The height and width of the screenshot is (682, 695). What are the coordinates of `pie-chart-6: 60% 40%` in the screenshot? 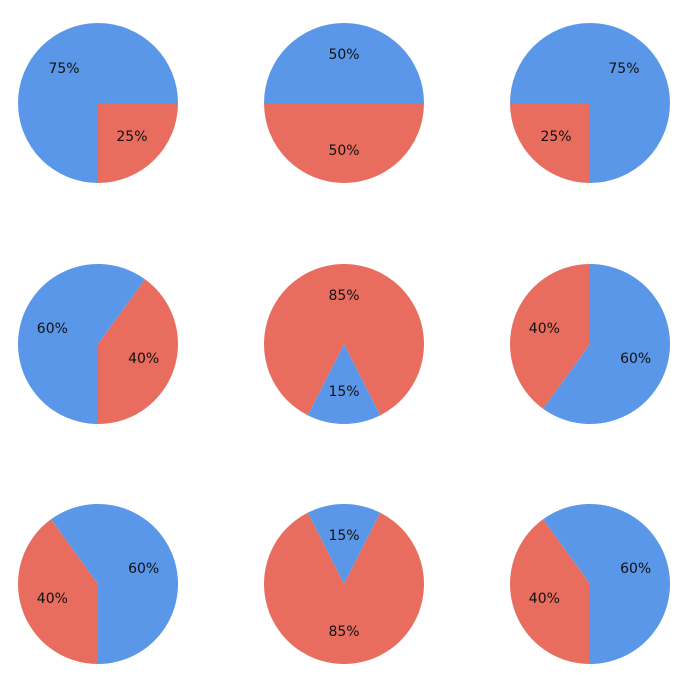 It's located at (590, 344).